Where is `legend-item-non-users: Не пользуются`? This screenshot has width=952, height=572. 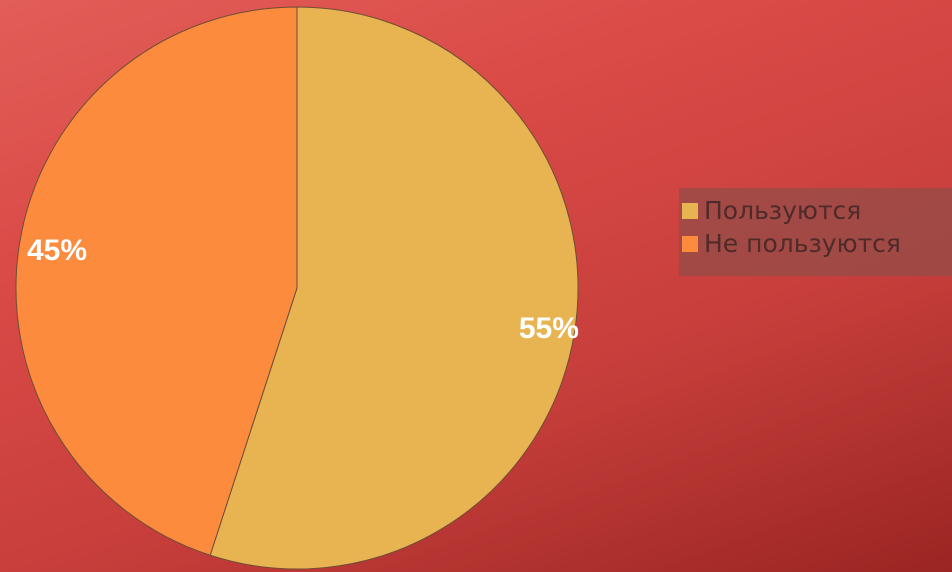
legend-item-non-users: Не пользуются is located at coordinates (815, 243).